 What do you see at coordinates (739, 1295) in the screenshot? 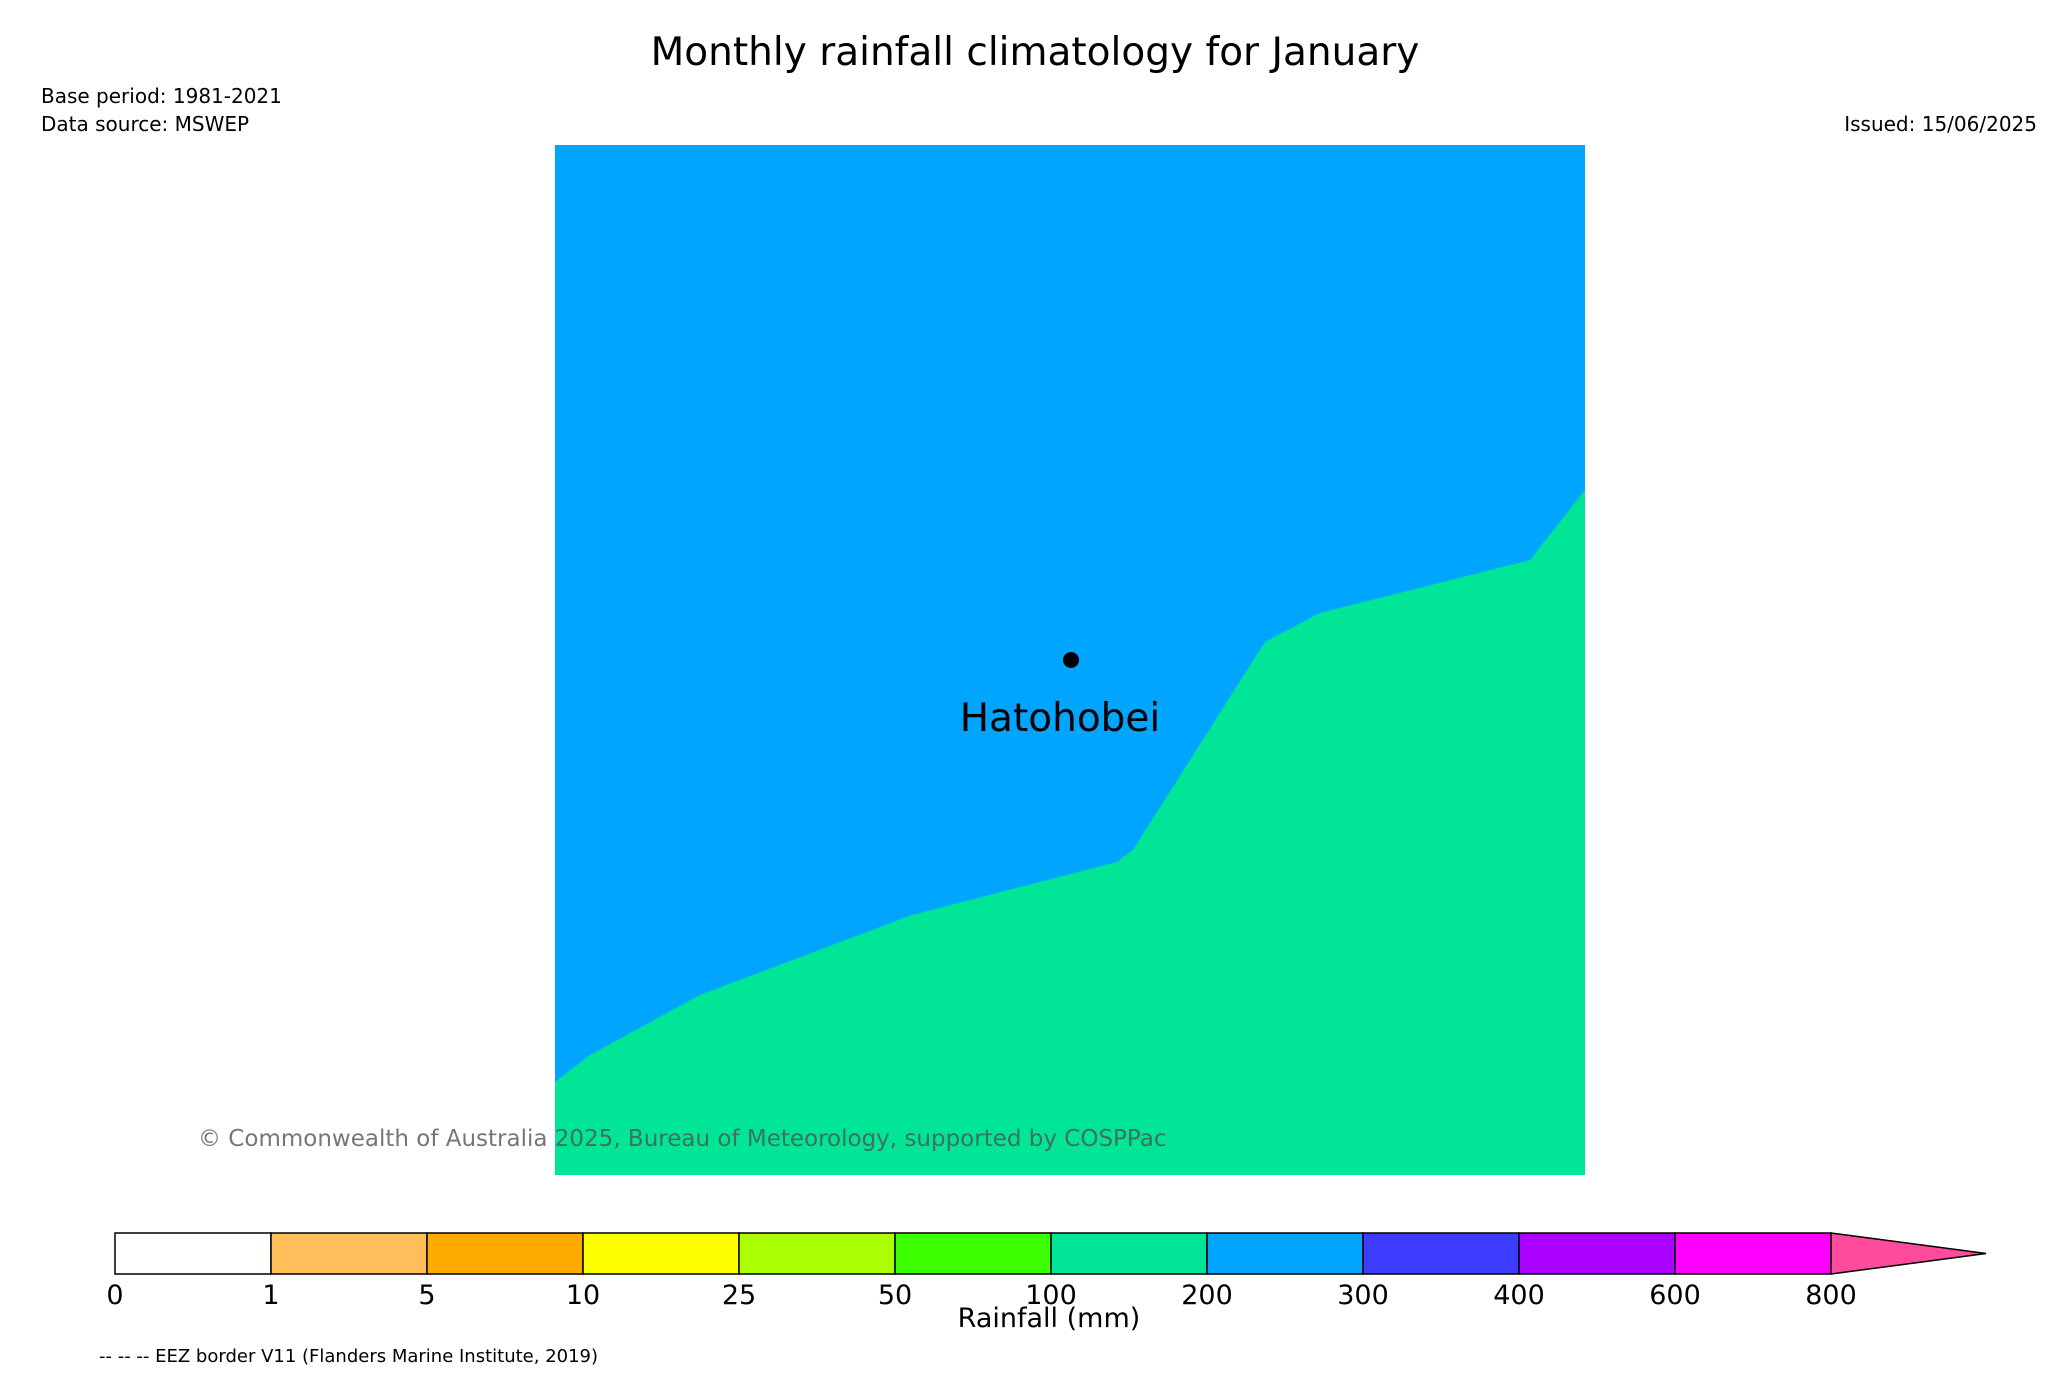
I see `colorbar-tick-label: 25` at bounding box center [739, 1295].